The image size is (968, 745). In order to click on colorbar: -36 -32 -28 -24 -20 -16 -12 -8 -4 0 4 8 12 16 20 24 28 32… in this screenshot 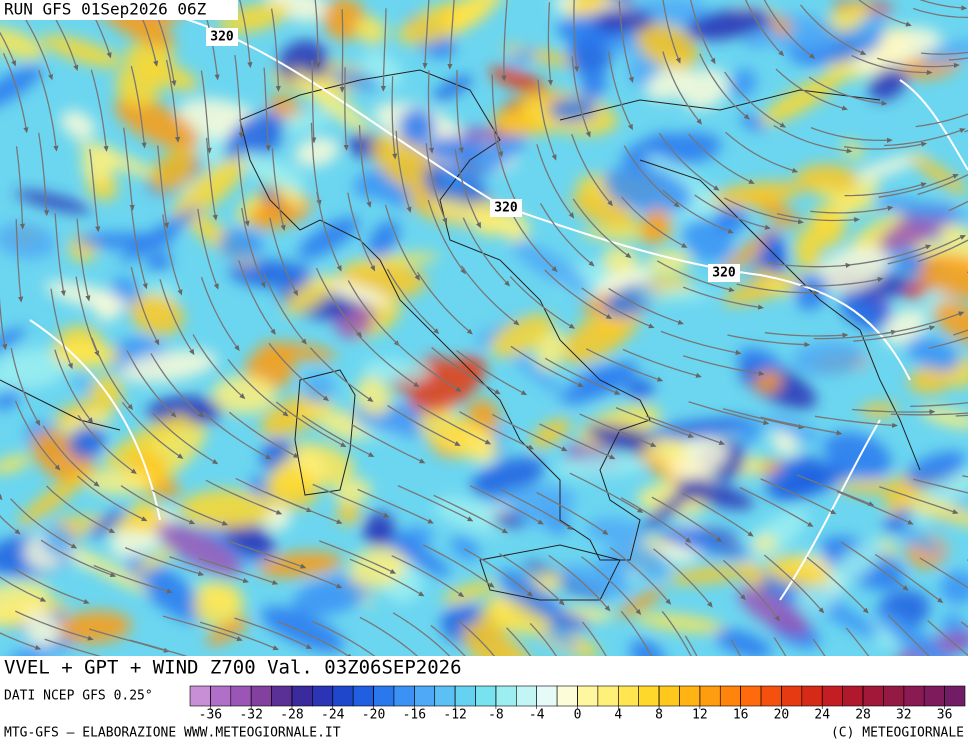, I will do `click(577, 704)`.